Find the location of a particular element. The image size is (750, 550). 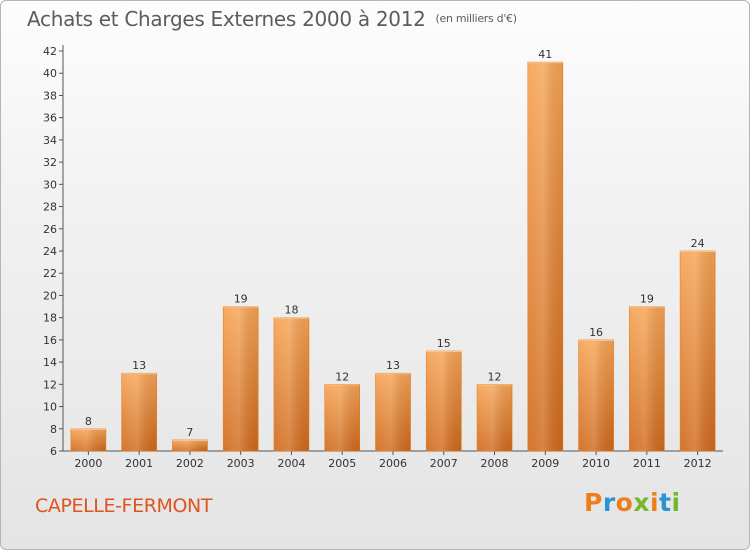

bar-value-label: 8 is located at coordinates (88, 421).